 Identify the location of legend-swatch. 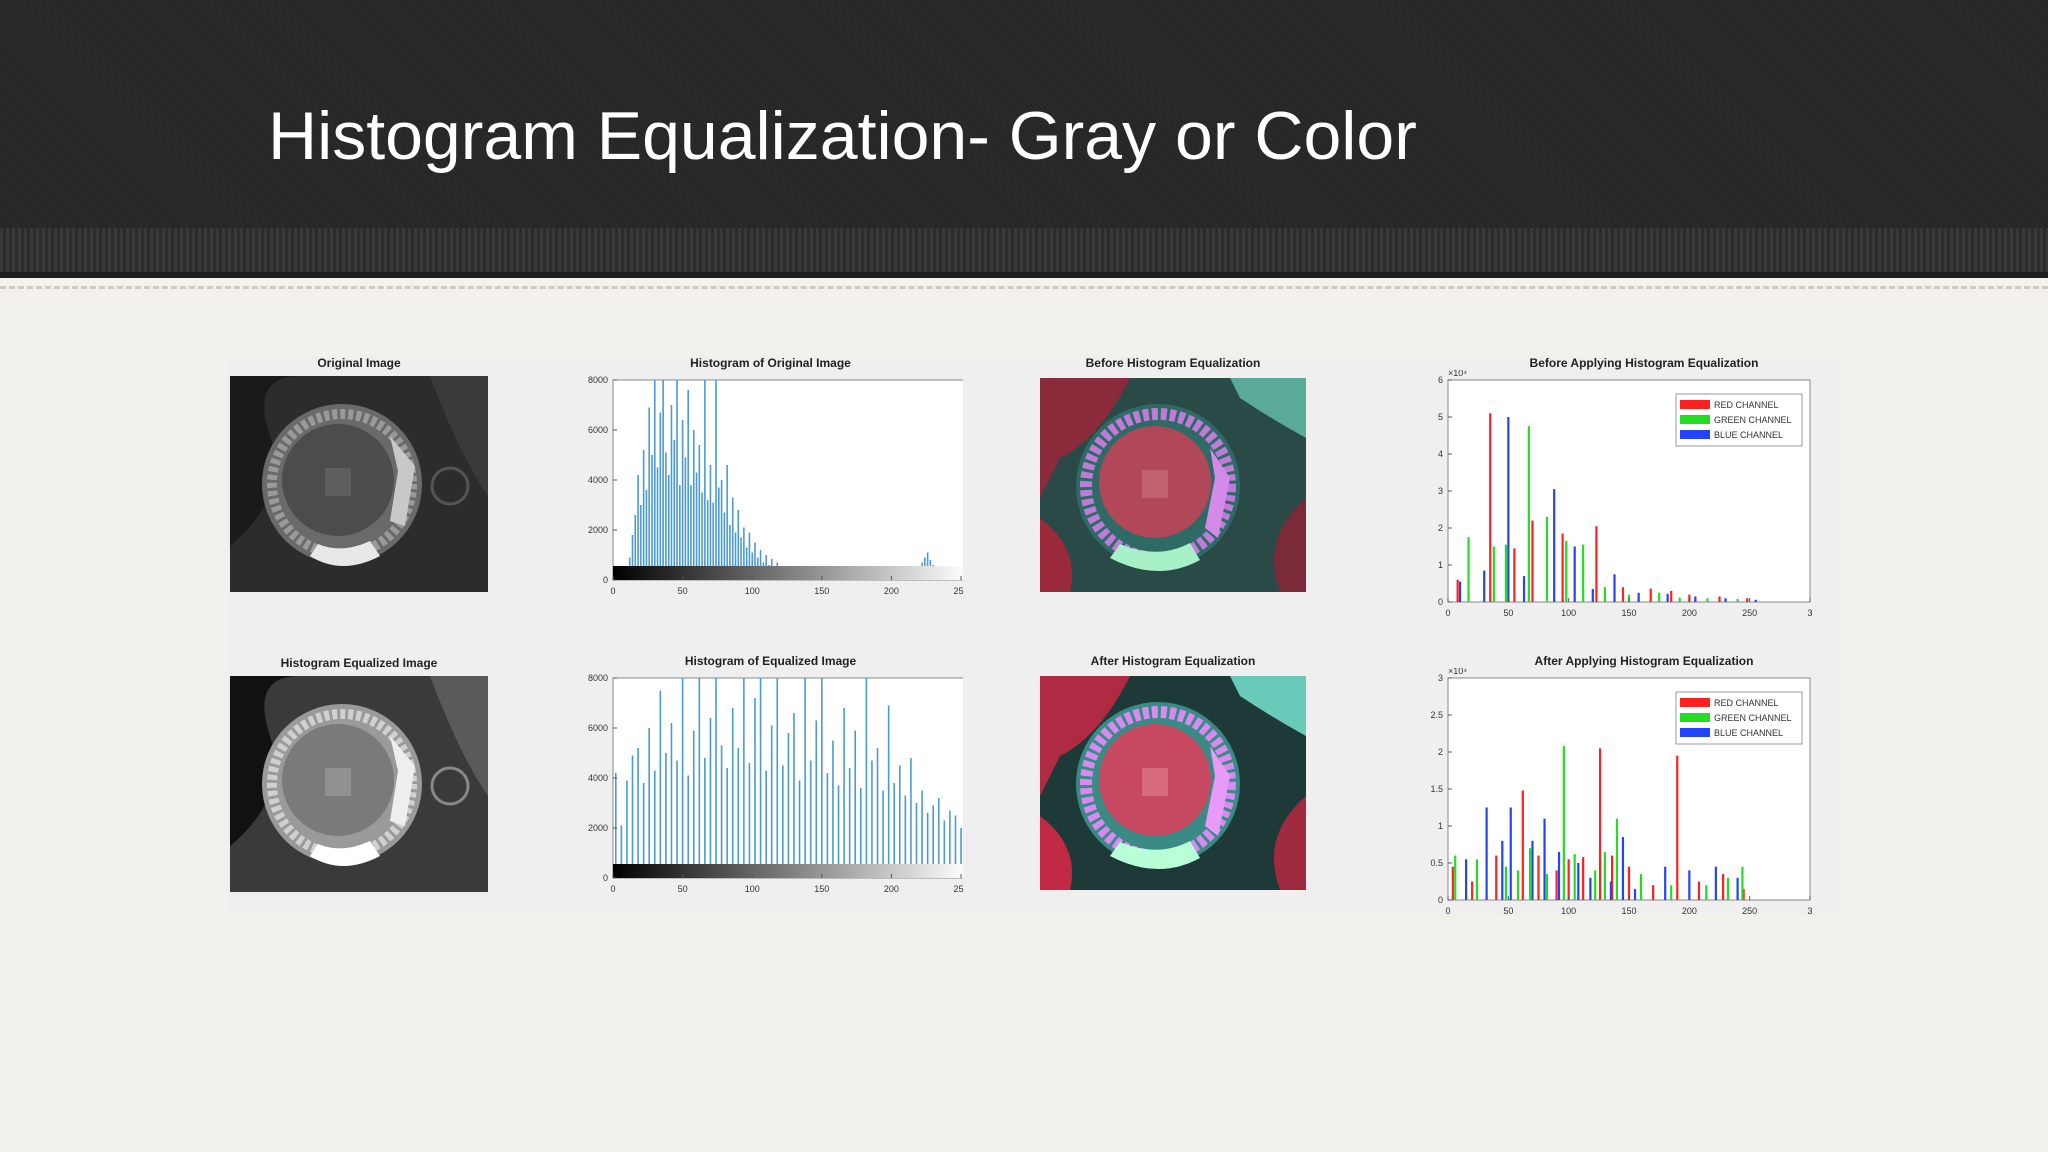
(1695, 717).